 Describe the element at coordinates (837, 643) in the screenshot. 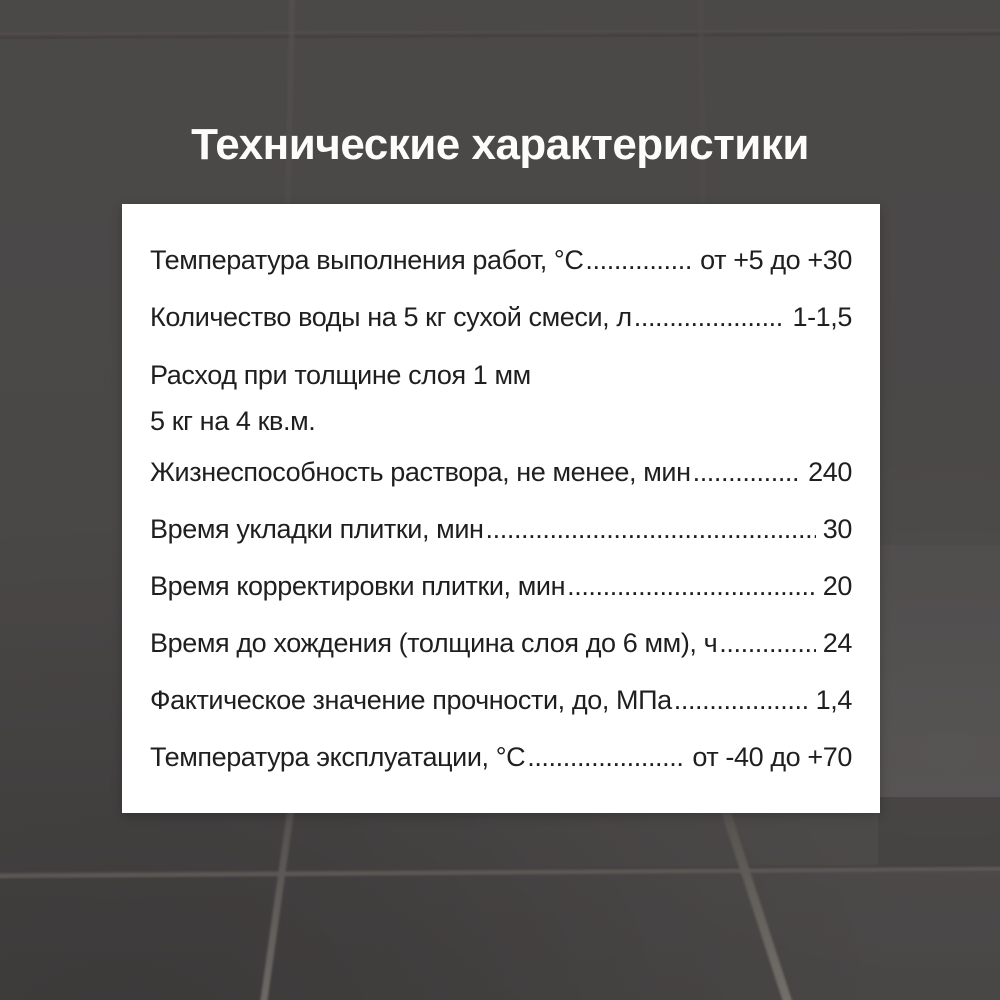

I see `spec-value: 24` at that location.